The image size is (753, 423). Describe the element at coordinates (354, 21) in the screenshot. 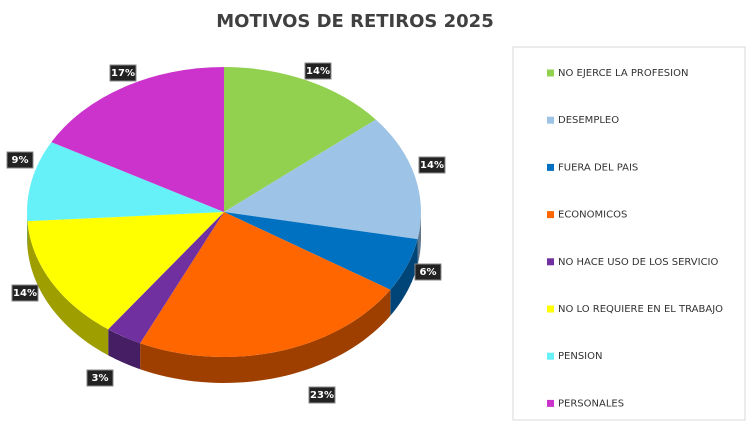

I see `chart-title: MOTIVOS DE RETIROS 2025` at that location.